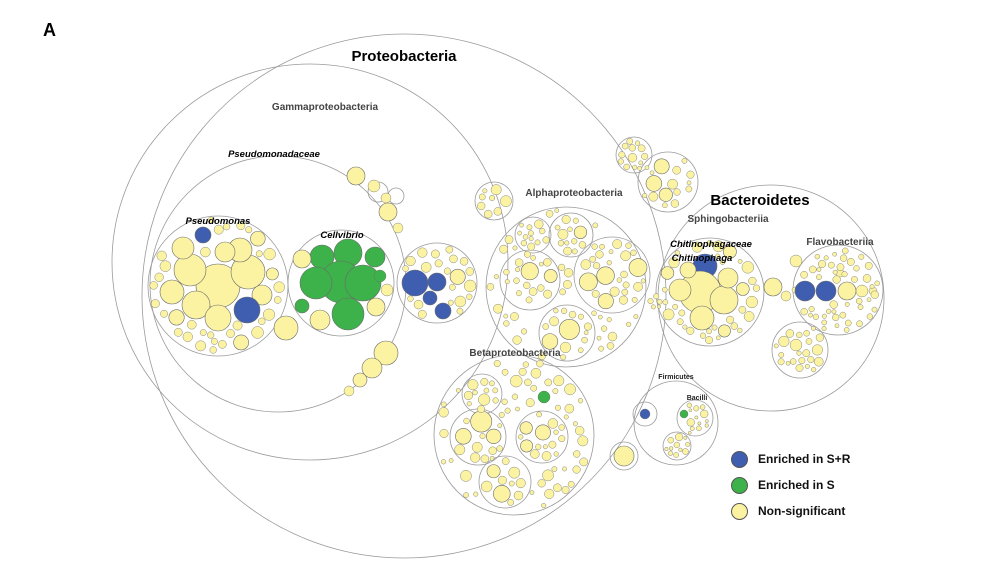 The image size is (986, 584). Describe the element at coordinates (341, 235) in the screenshot. I see `label-cellvibrio: Cellvibrio` at that location.